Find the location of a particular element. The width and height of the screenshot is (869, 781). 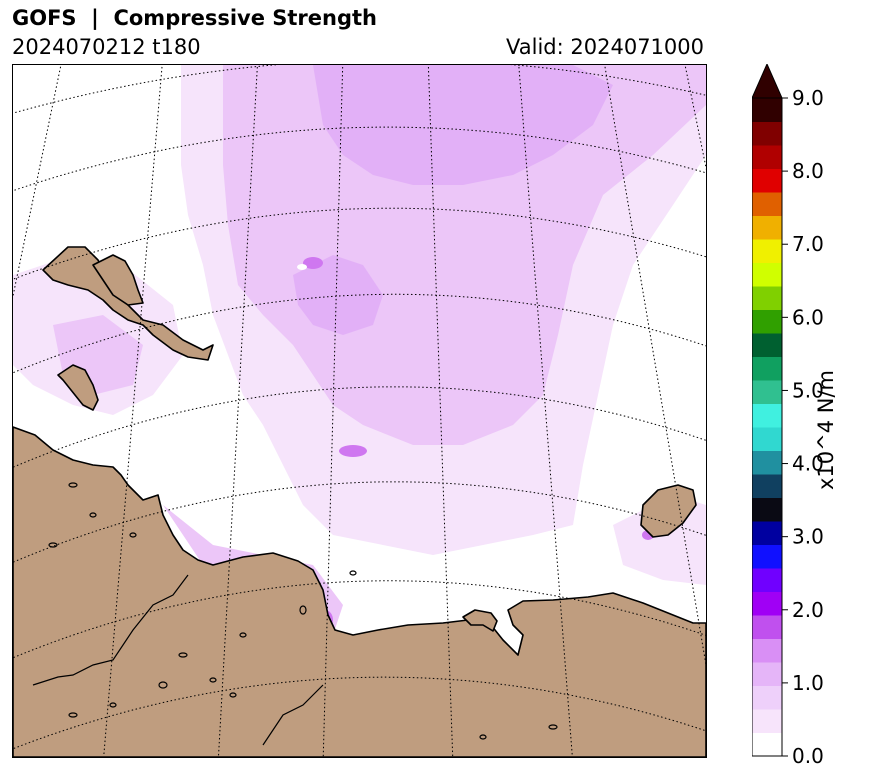

valid-label: Valid: 2024071000 is located at coordinates (605, 47).